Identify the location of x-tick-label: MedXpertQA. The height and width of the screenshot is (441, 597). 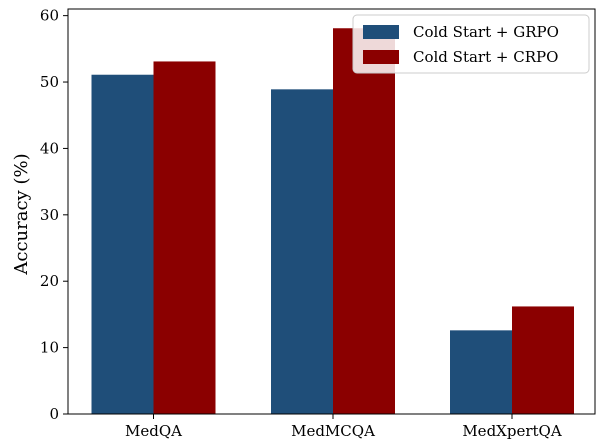
(511, 431).